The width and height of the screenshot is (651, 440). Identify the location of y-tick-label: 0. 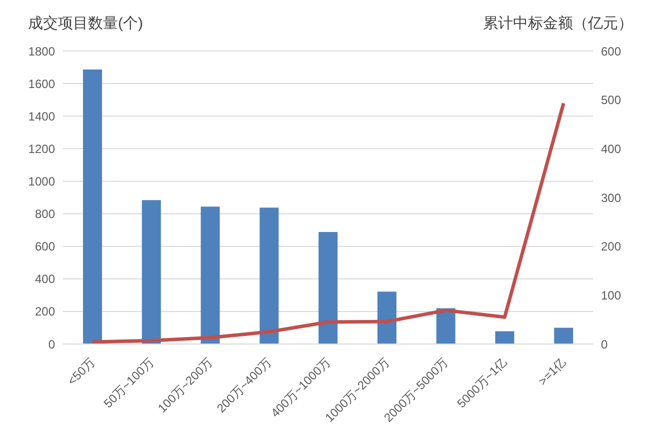
(52, 344).